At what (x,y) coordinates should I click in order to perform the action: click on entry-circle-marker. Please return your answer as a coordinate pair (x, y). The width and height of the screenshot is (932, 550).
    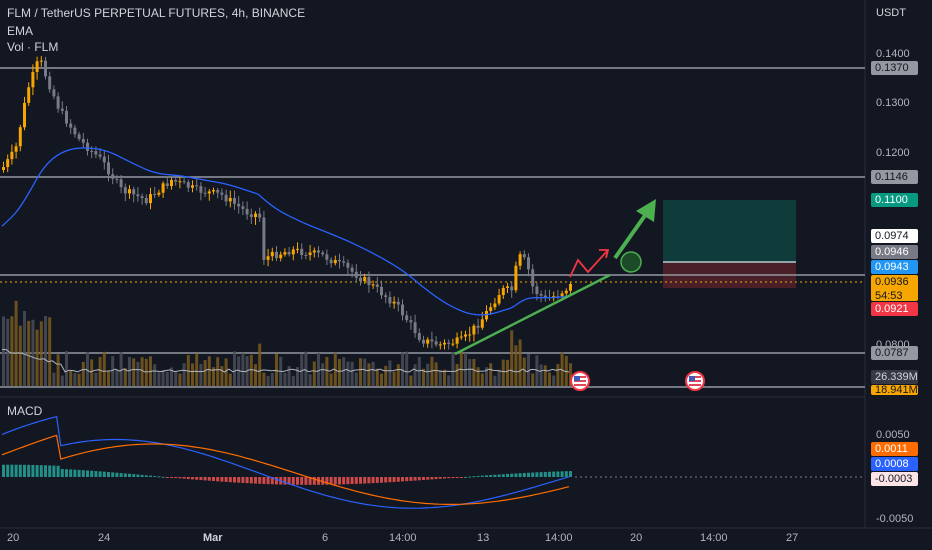
    Looking at the image, I should click on (631, 262).